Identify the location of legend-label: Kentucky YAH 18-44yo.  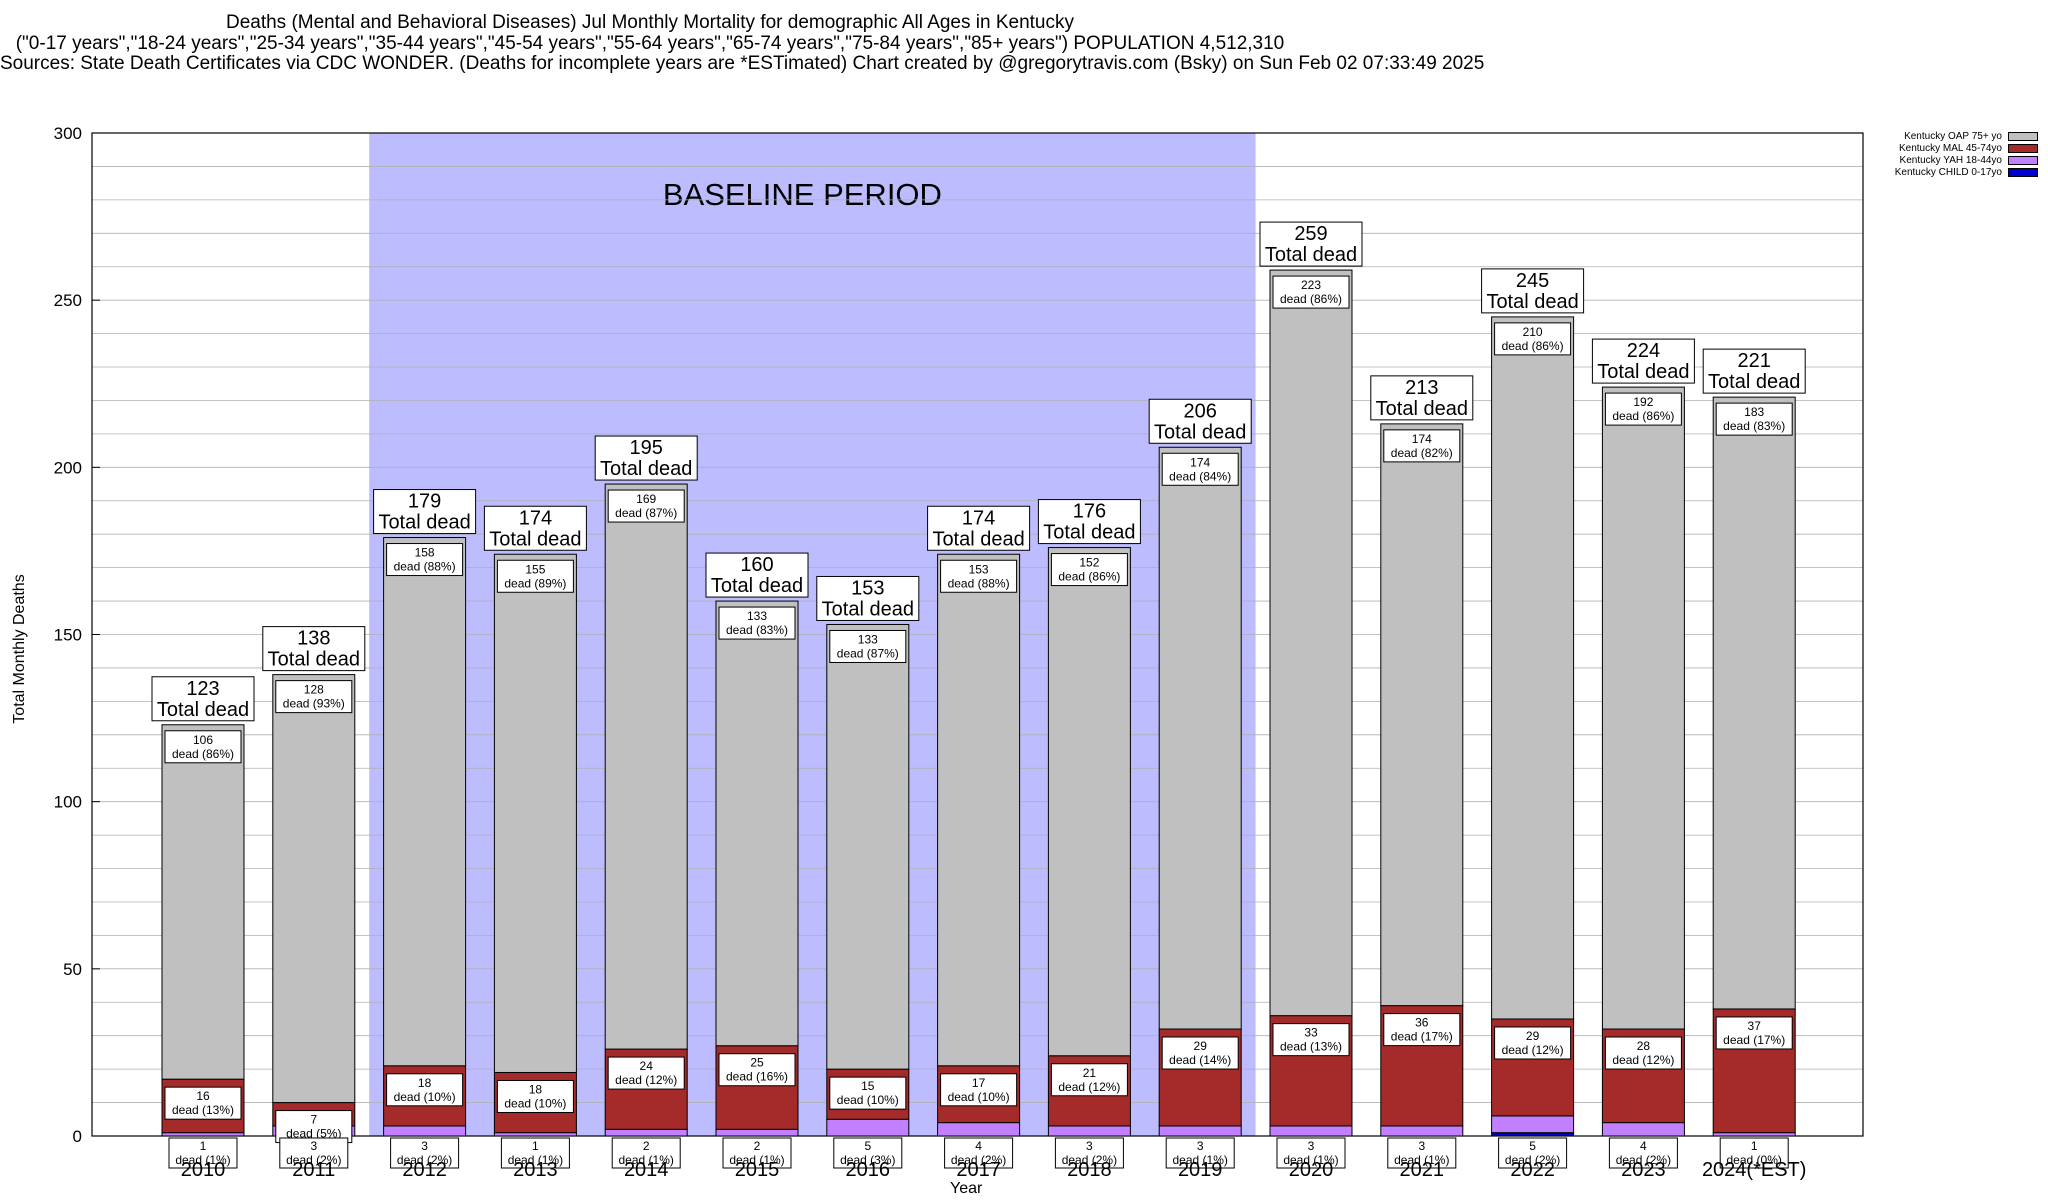
(1950, 160).